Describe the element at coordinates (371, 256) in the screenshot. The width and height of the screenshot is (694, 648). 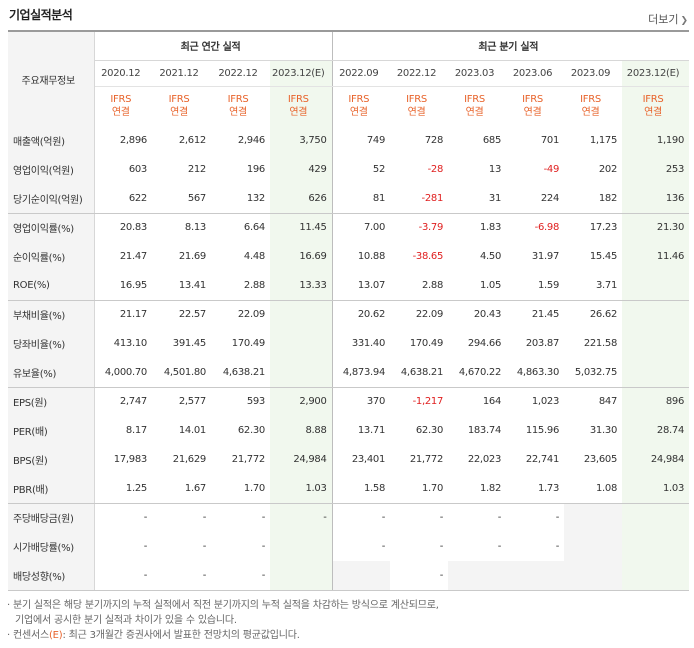
I see `value-cell: 10.88` at that location.